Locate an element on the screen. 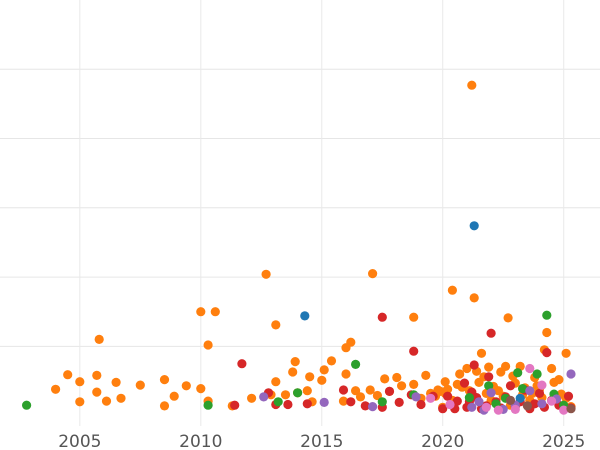  scatter-point-brown is located at coordinates (571, 409).